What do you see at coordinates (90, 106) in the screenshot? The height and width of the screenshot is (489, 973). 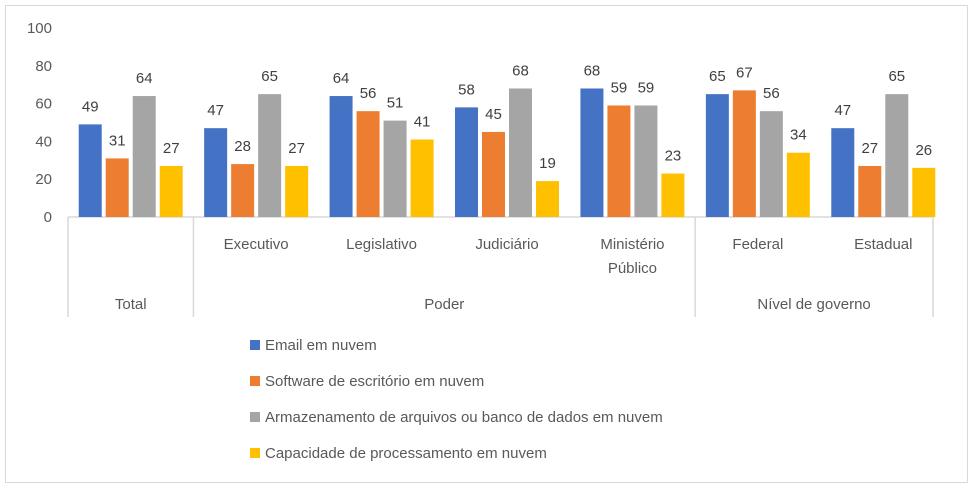 I see `data-label: 49` at bounding box center [90, 106].